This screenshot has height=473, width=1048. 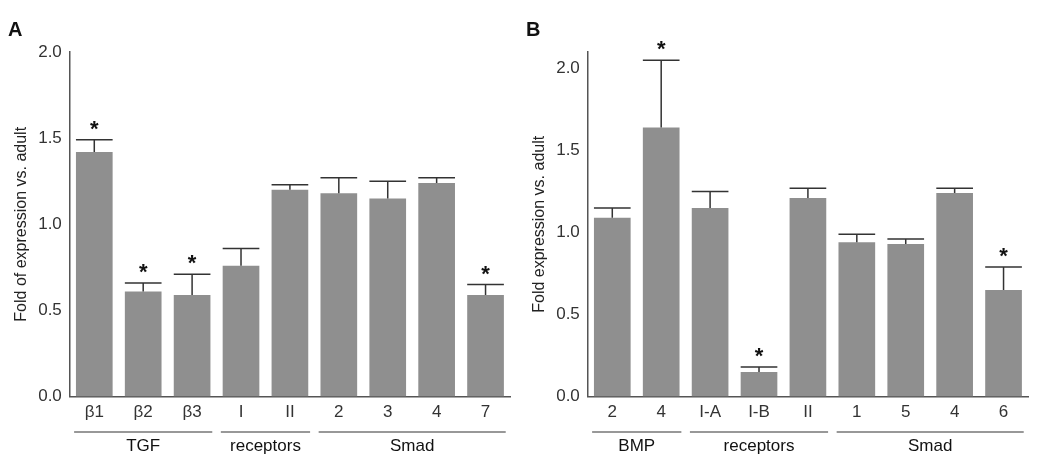 I want to click on x-tick-label: I-B, so click(x=759, y=412).